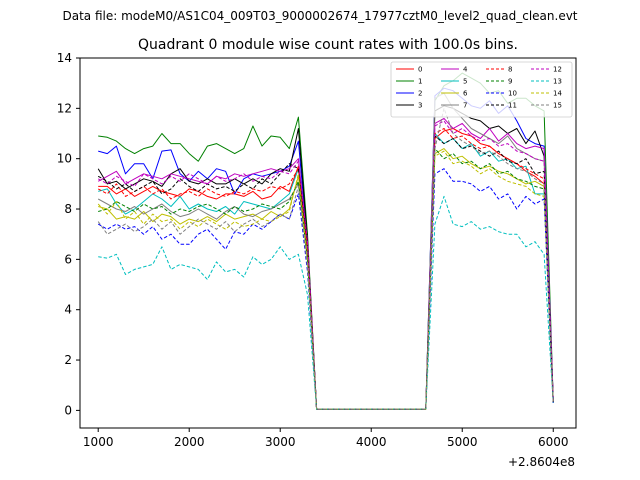  What do you see at coordinates (280, 442) in the screenshot?
I see `x-tick-label: 3000` at bounding box center [280, 442].